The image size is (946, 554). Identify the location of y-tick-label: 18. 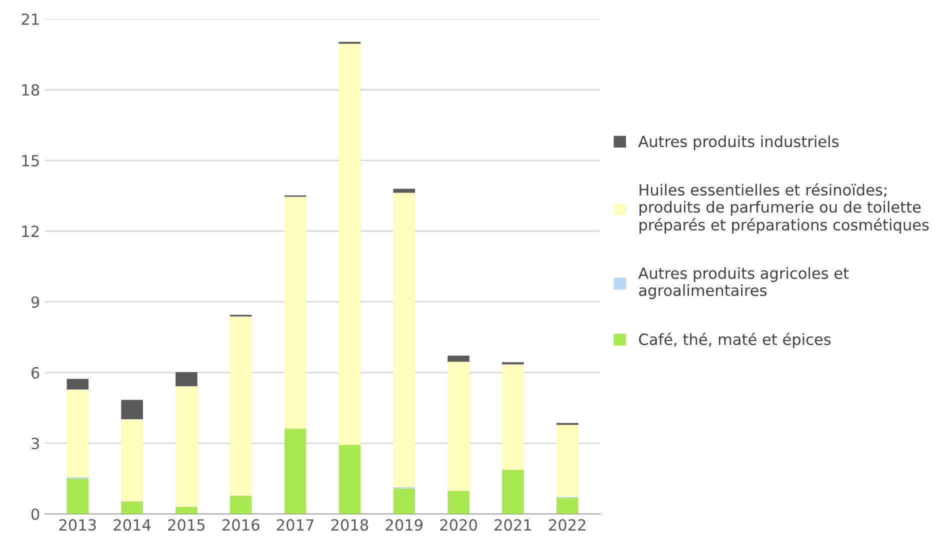
(31, 90).